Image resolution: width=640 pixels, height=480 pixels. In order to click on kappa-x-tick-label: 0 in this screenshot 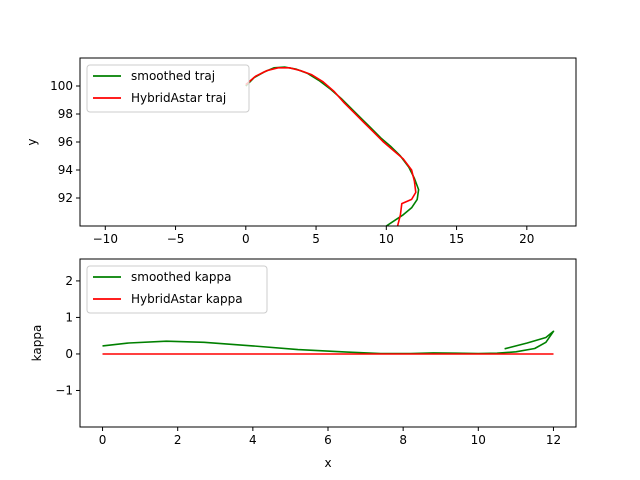, I will do `click(103, 440)`.